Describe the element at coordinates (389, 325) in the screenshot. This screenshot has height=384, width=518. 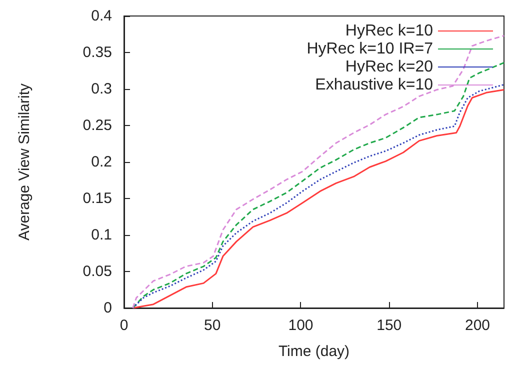
I see `x-tick-label: 150` at that location.